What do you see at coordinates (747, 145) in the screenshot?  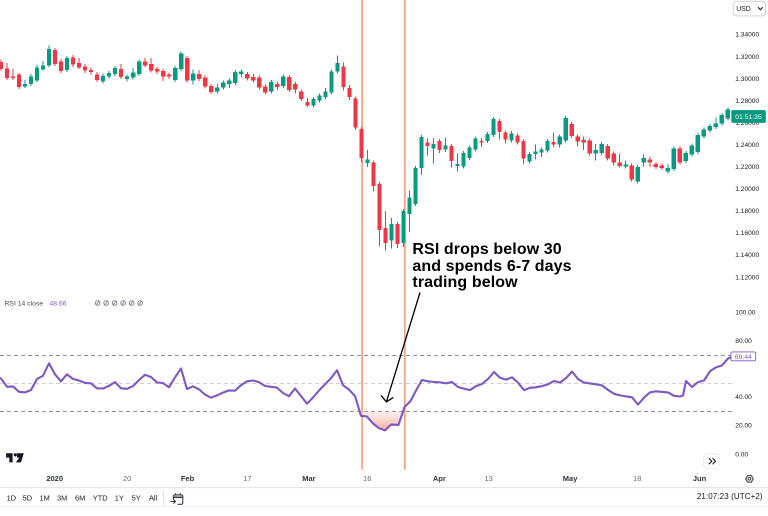 I see `svg-text: 1.24000` at bounding box center [747, 145].